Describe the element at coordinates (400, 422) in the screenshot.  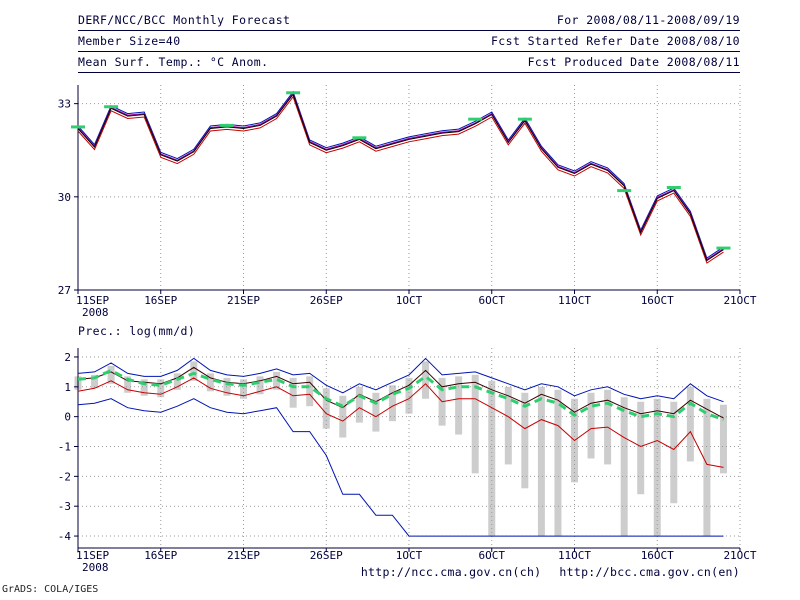
I see `quartile-red` at that location.